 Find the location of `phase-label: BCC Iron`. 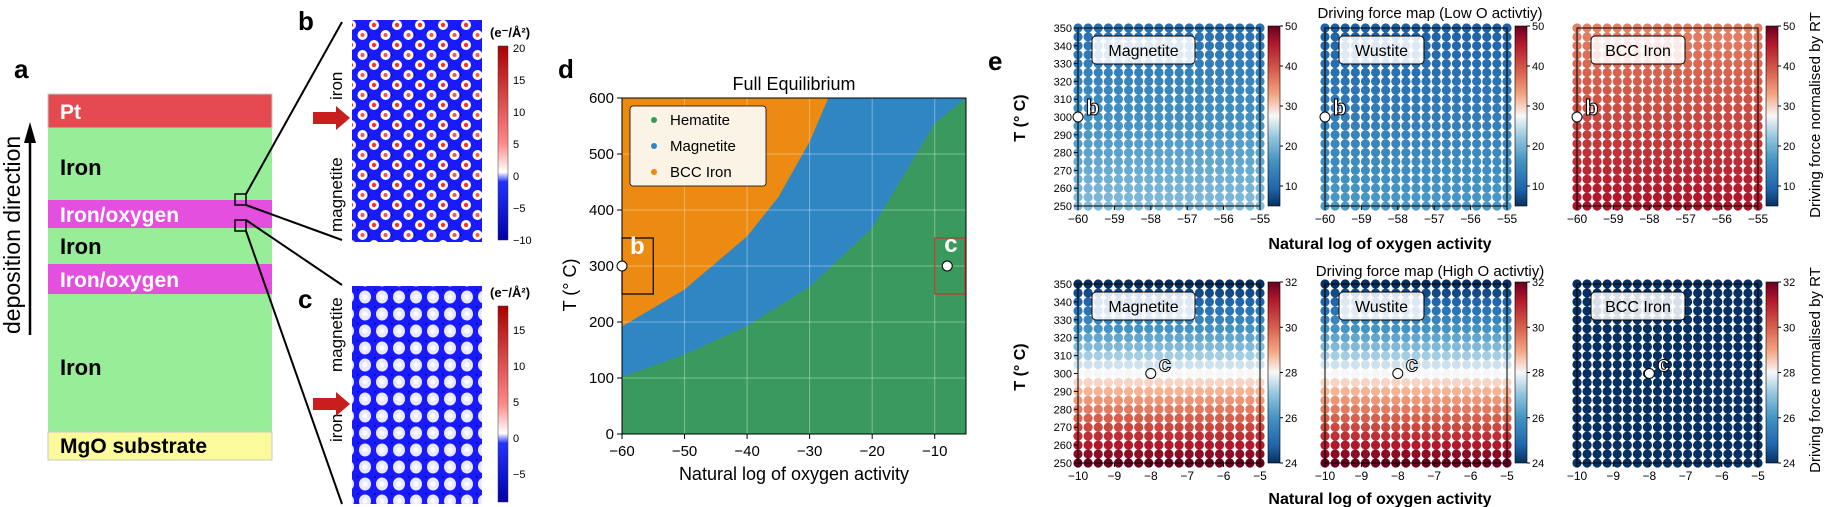

phase-label: BCC Iron is located at coordinates (1638, 51).